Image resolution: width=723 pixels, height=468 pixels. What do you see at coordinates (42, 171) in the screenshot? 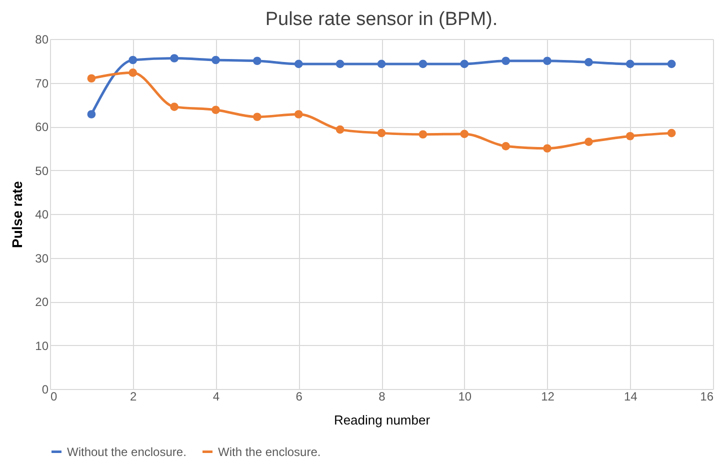
I see `y-tick-label: 50` at bounding box center [42, 171].